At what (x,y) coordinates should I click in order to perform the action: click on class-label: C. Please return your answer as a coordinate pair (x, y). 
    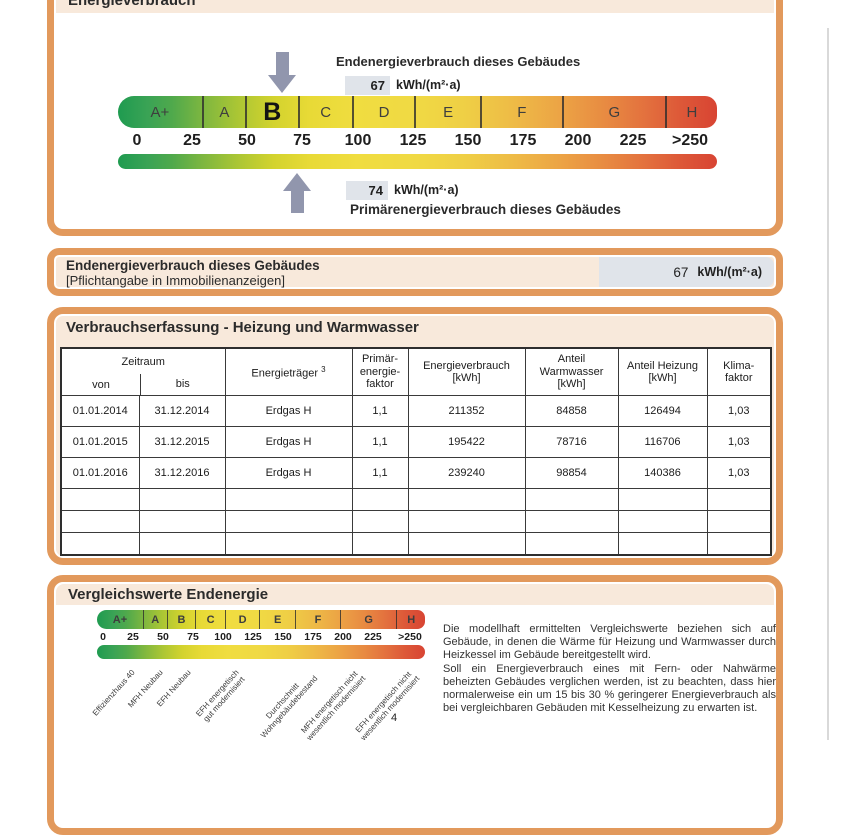
    Looking at the image, I should click on (326, 112).